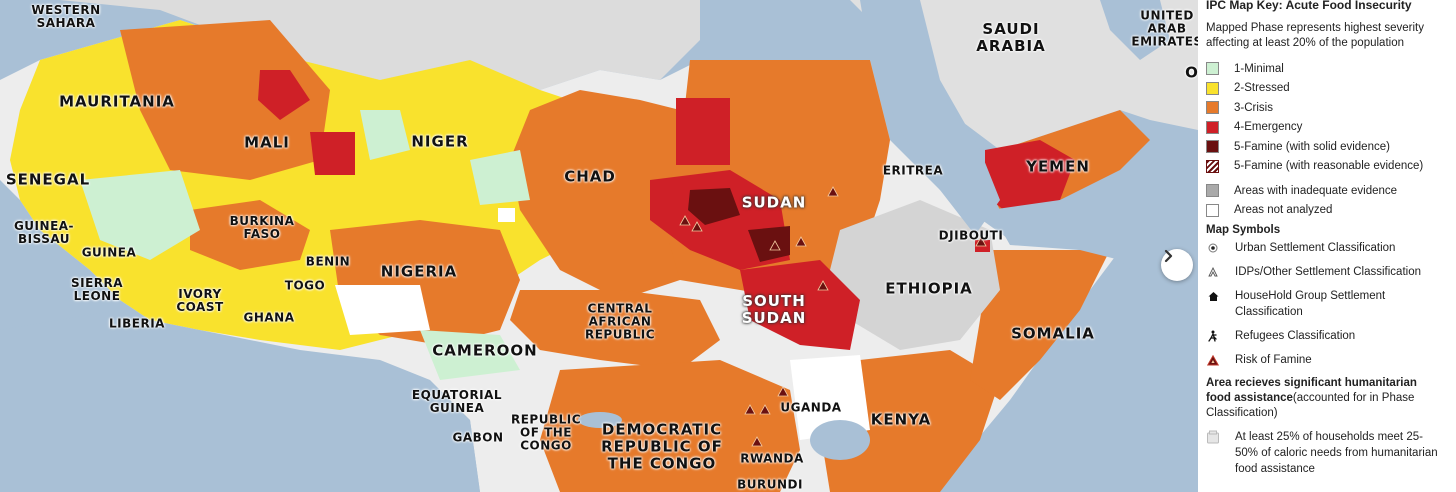  What do you see at coordinates (1212, 210) in the screenshot?
I see `not-analyzed-swatch` at bounding box center [1212, 210].